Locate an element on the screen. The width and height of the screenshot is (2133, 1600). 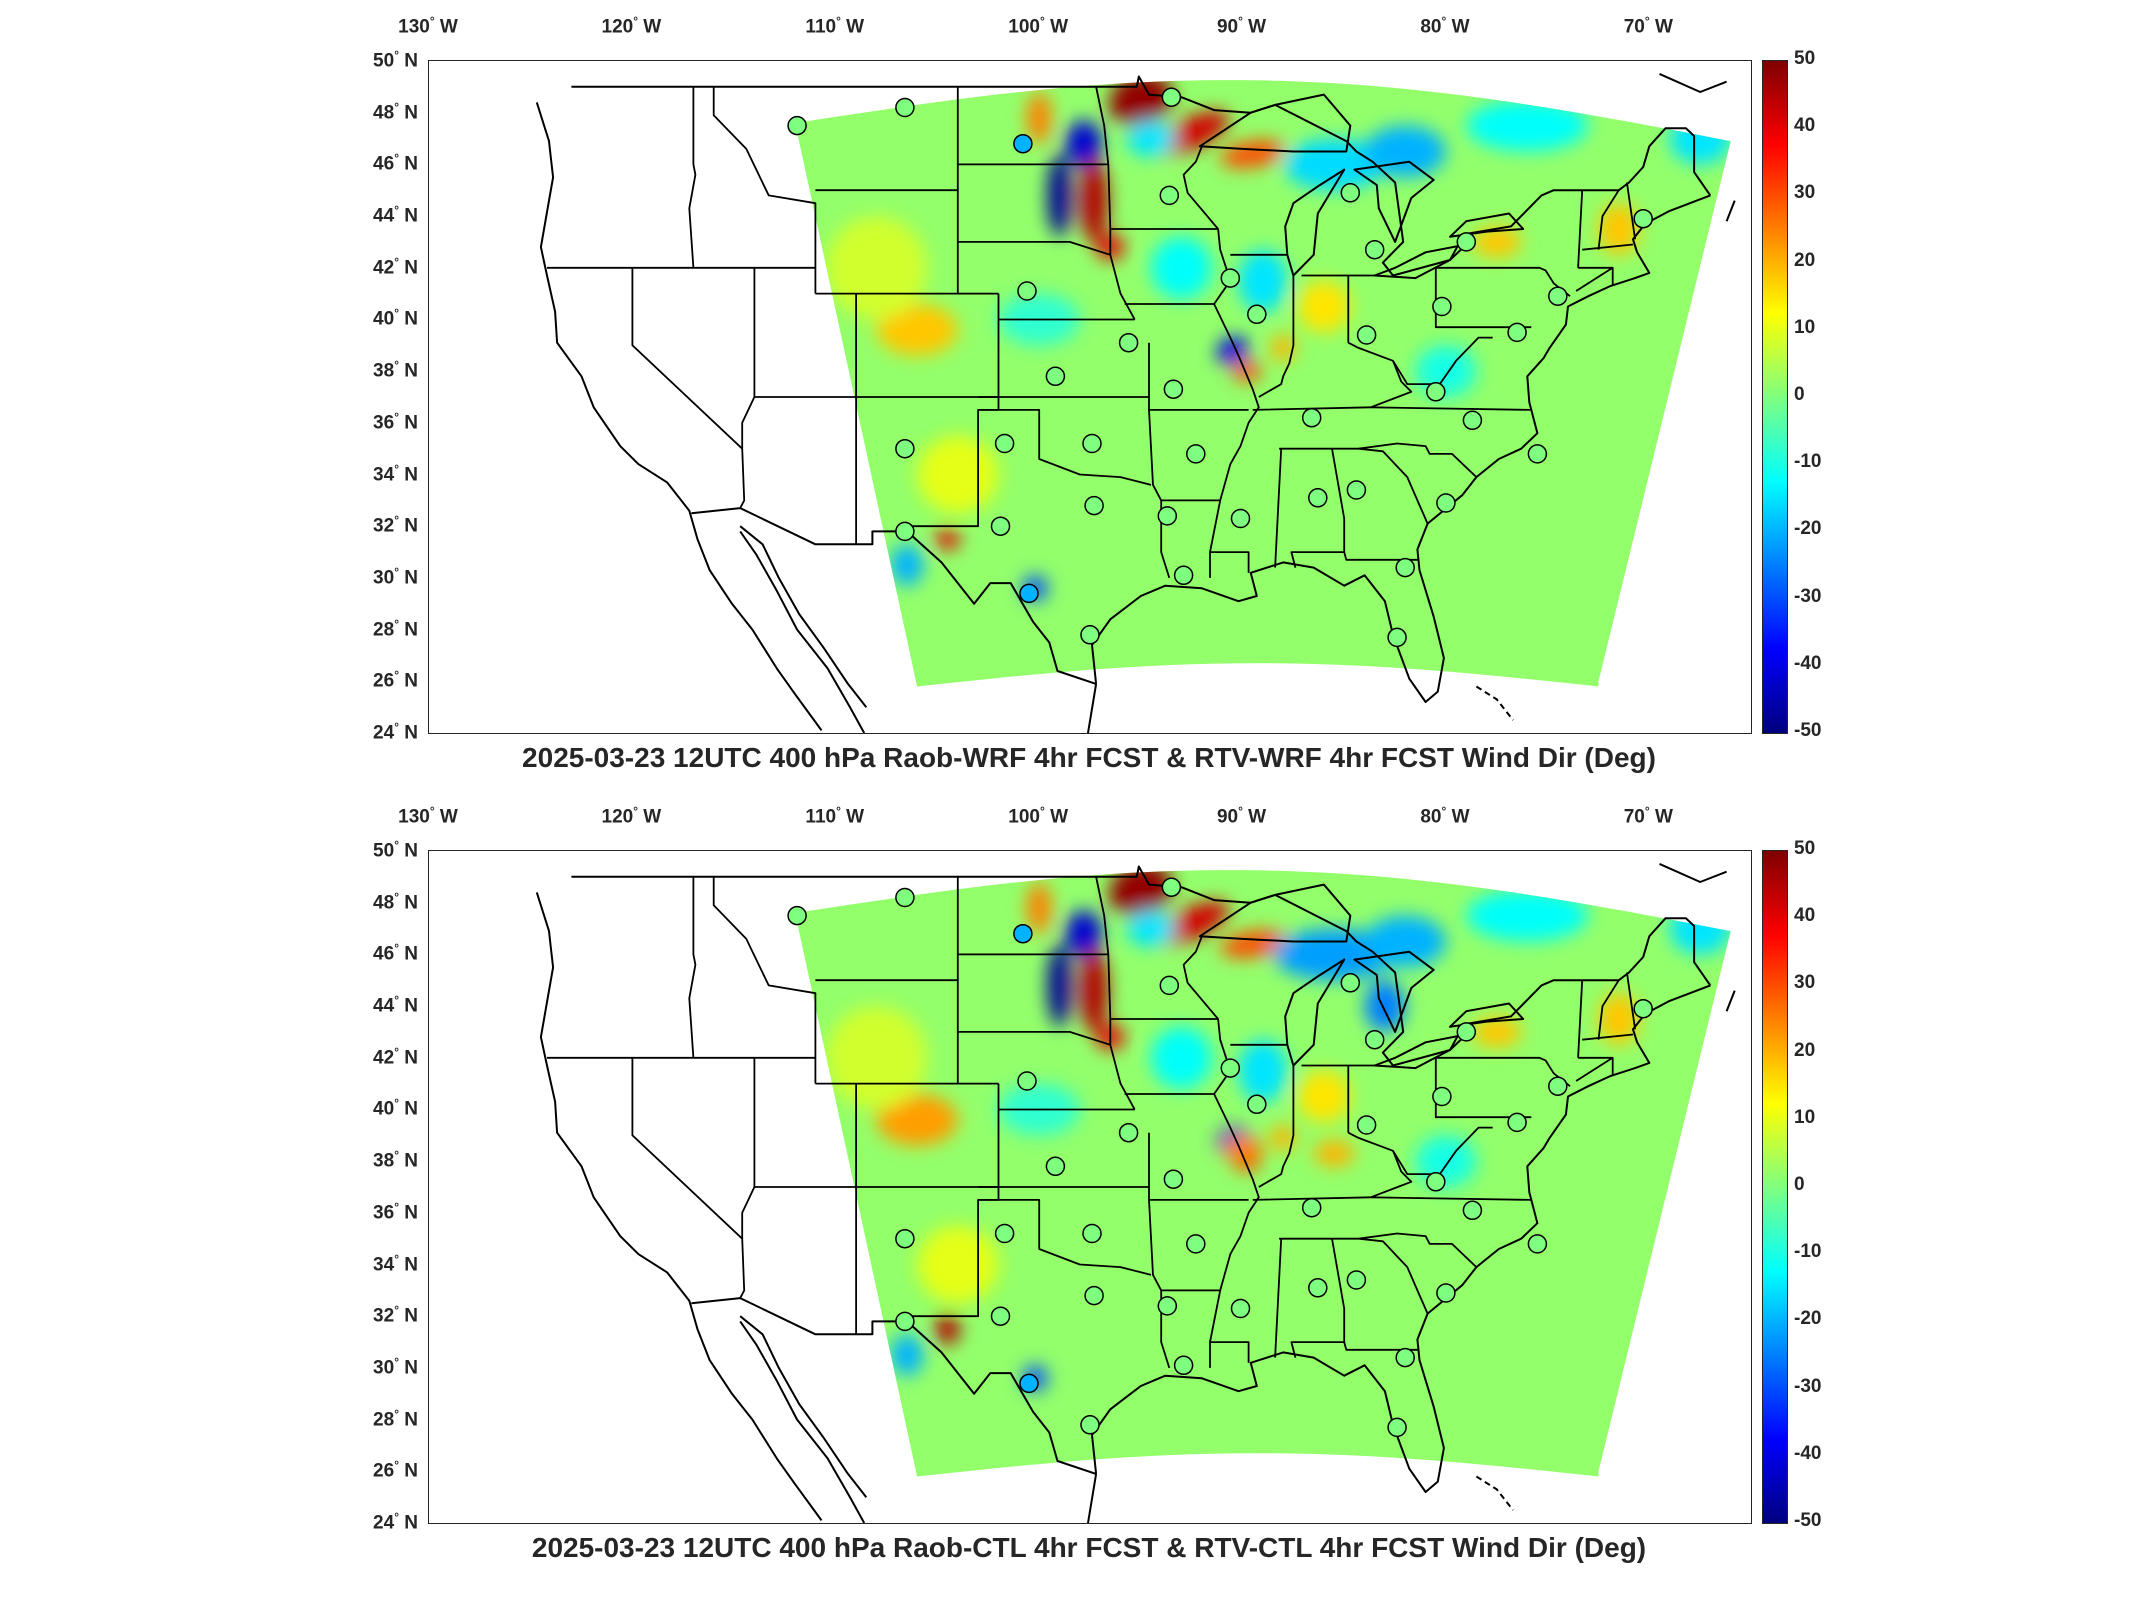
lat-tick-label: 28° N is located at coordinates (395, 628).